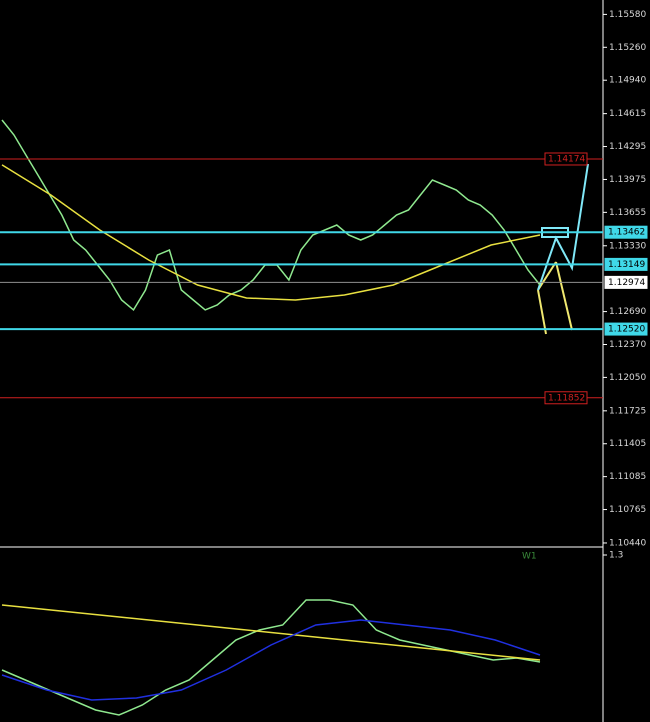 The width and height of the screenshot is (650, 722). What do you see at coordinates (563, 249) in the screenshot?
I see `forecast-arrows` at bounding box center [563, 249].